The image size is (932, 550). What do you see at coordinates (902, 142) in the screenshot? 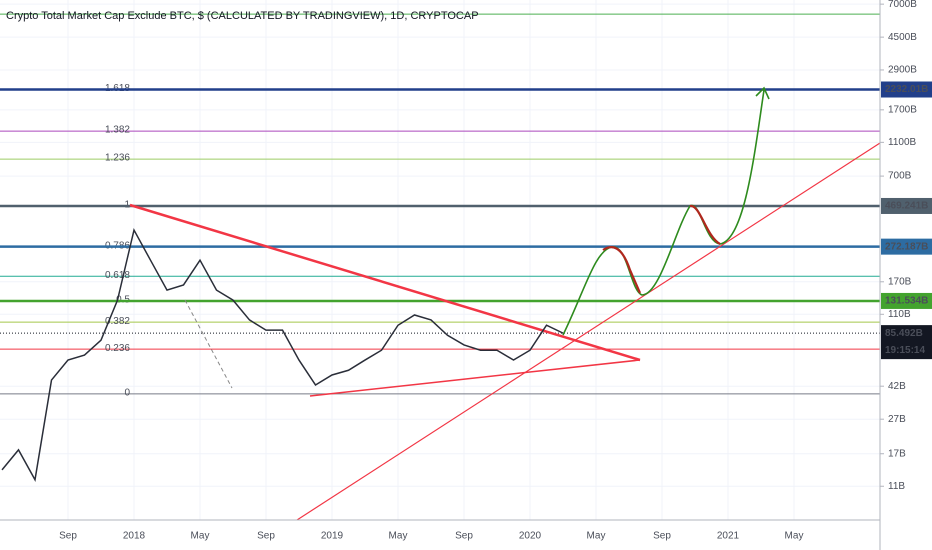
I see `y-tick-label: 1100B` at bounding box center [902, 142].